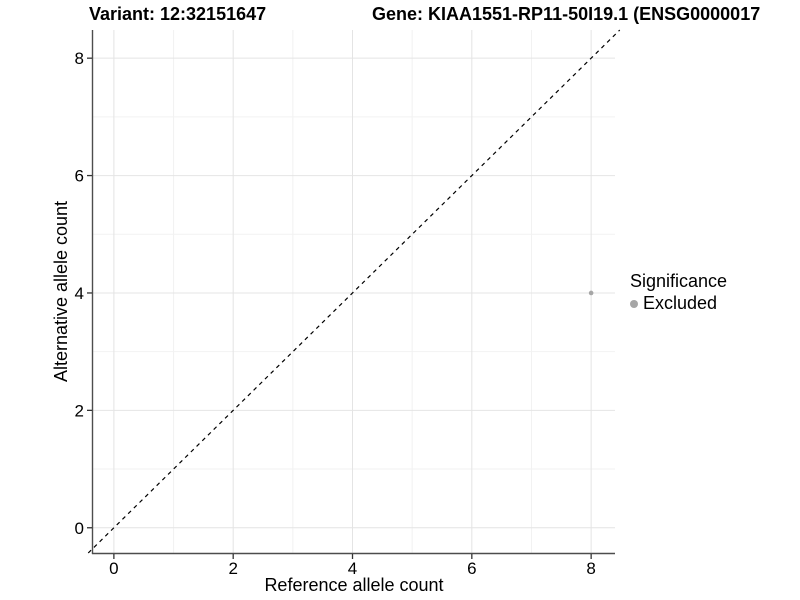 The width and height of the screenshot is (800, 600). I want to click on legend-title: Significance, so click(679, 281).